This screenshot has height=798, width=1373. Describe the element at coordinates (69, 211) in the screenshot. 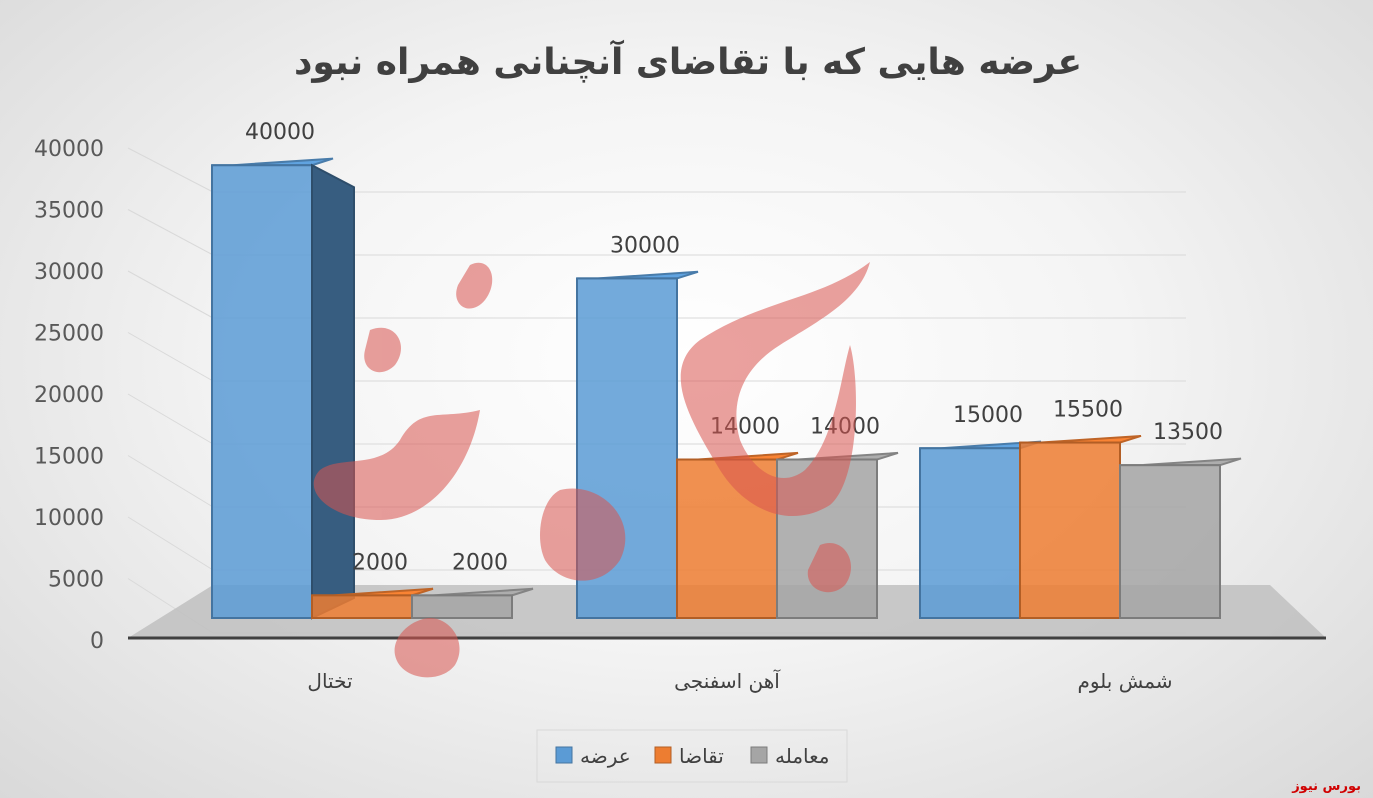

I see `y-tick-label: 35000` at that location.